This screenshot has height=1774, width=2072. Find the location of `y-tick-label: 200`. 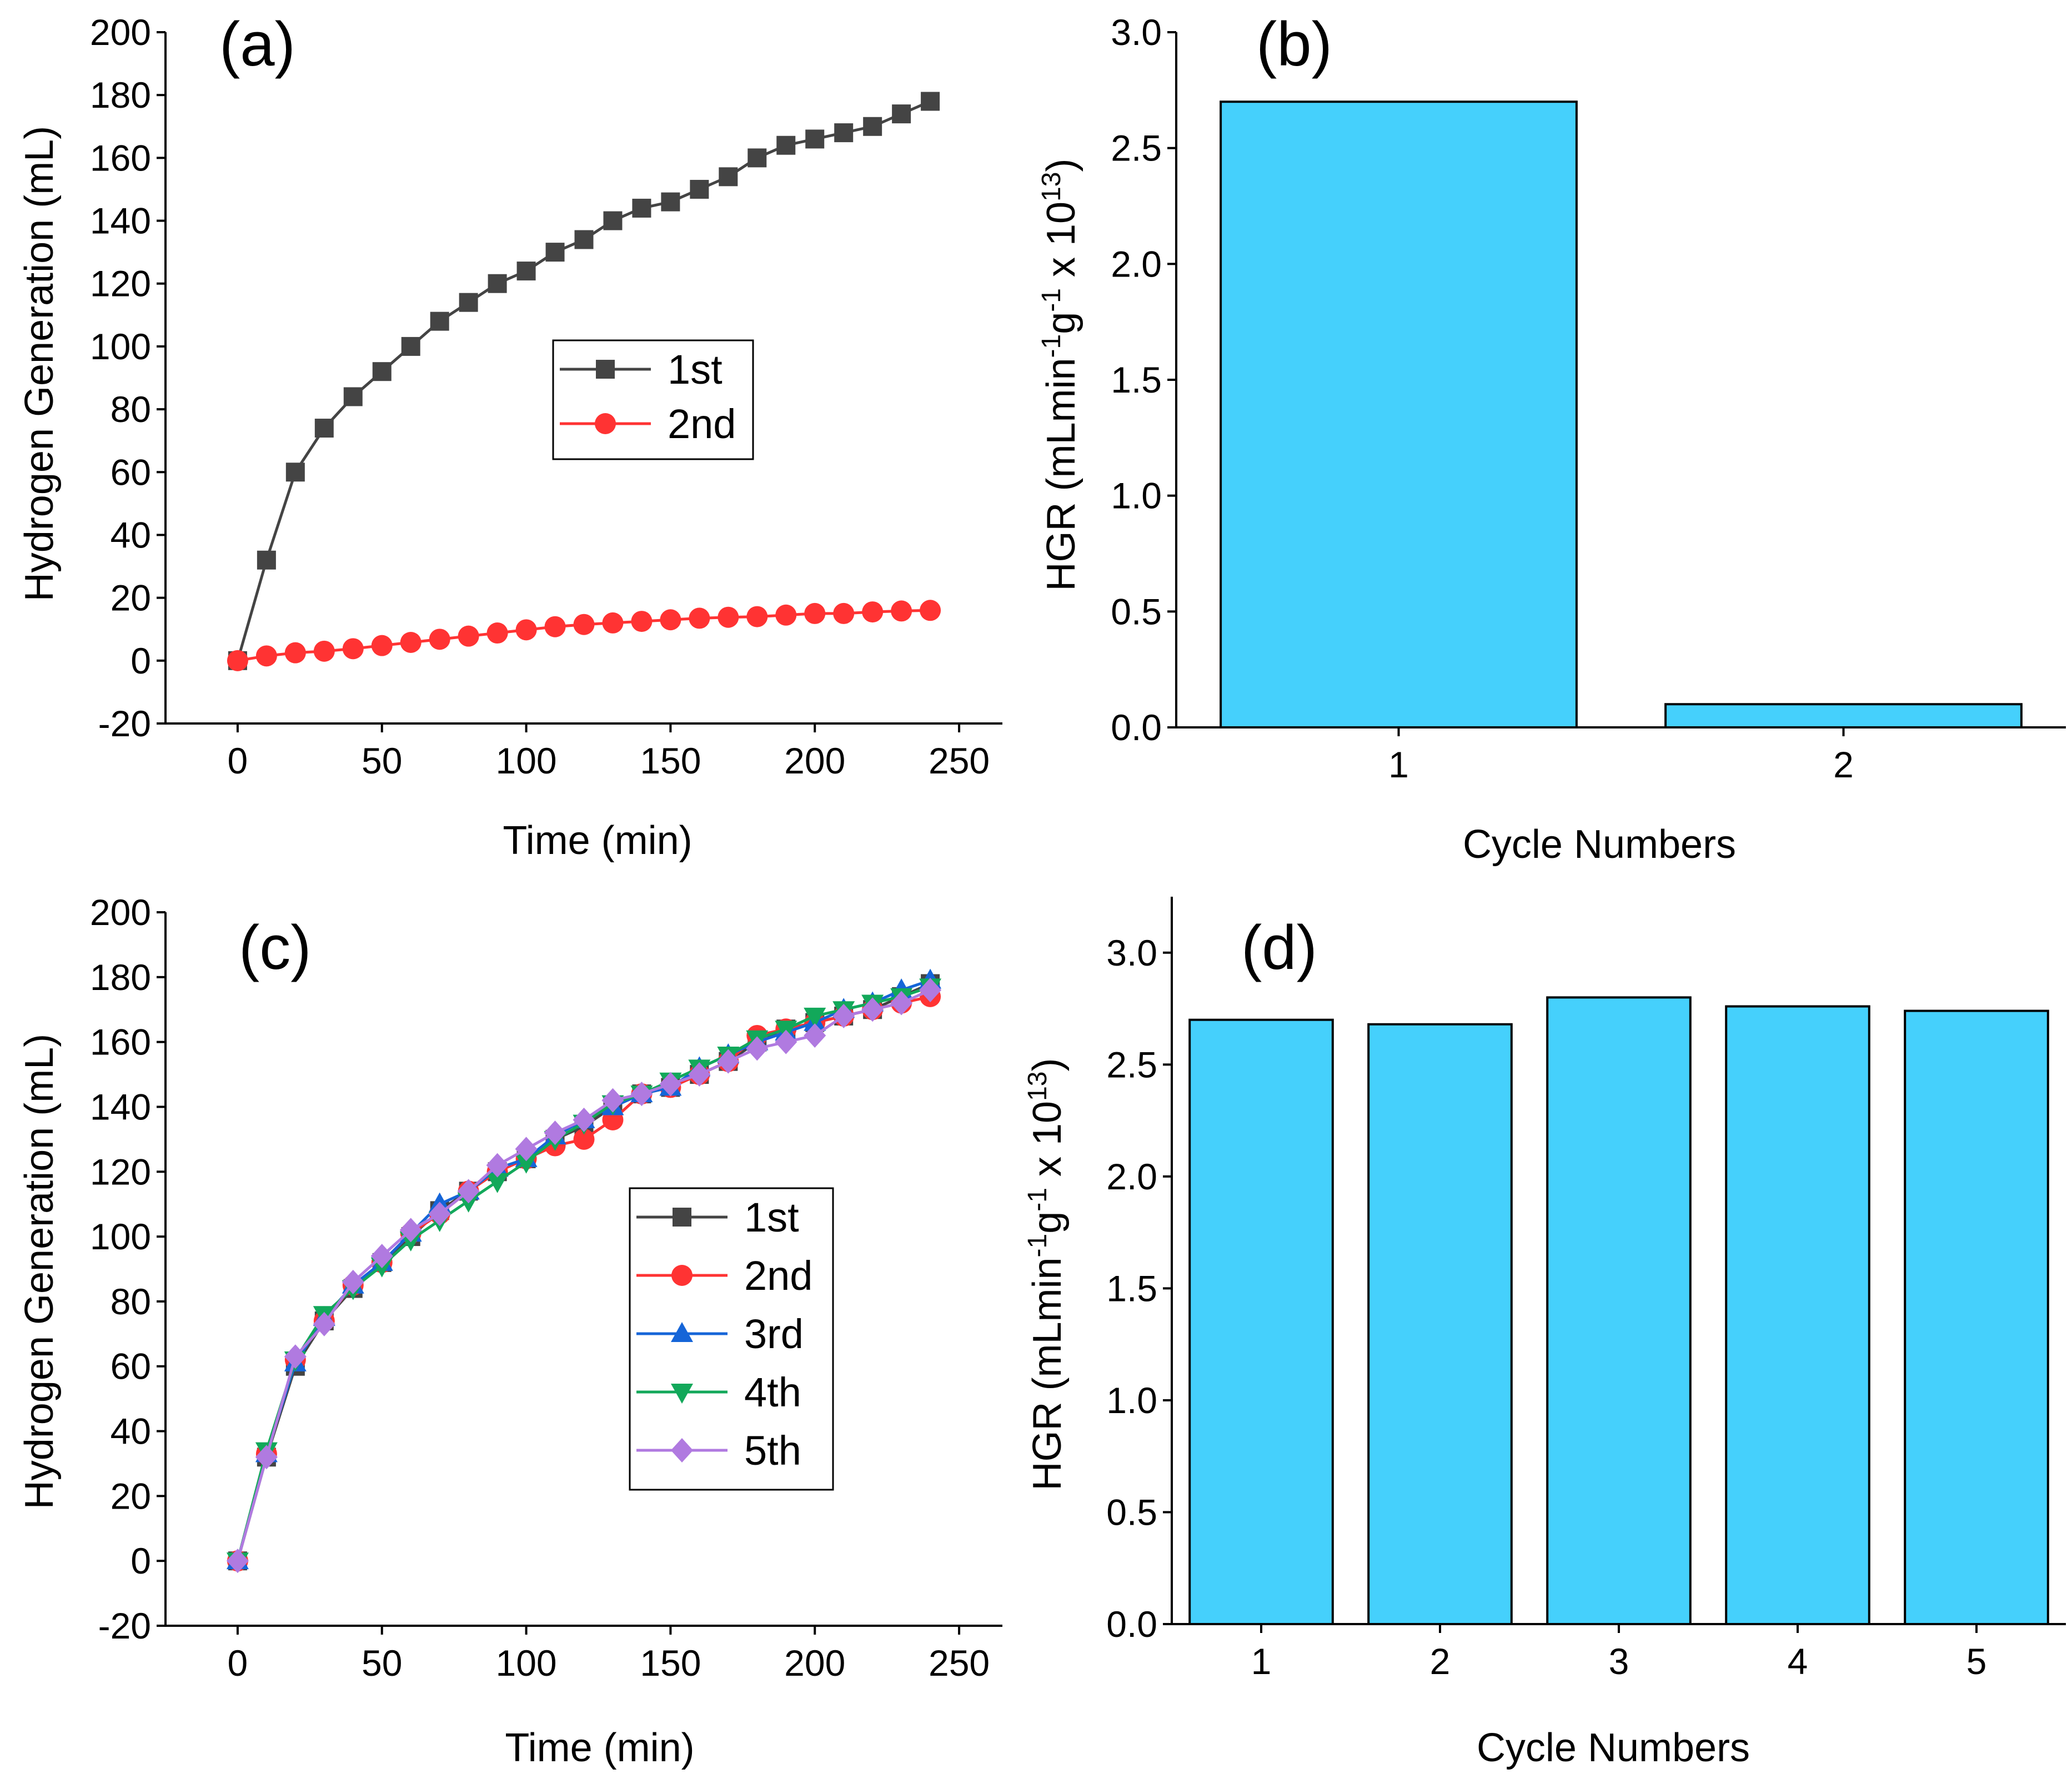

y-tick-label: 200 is located at coordinates (120, 912).